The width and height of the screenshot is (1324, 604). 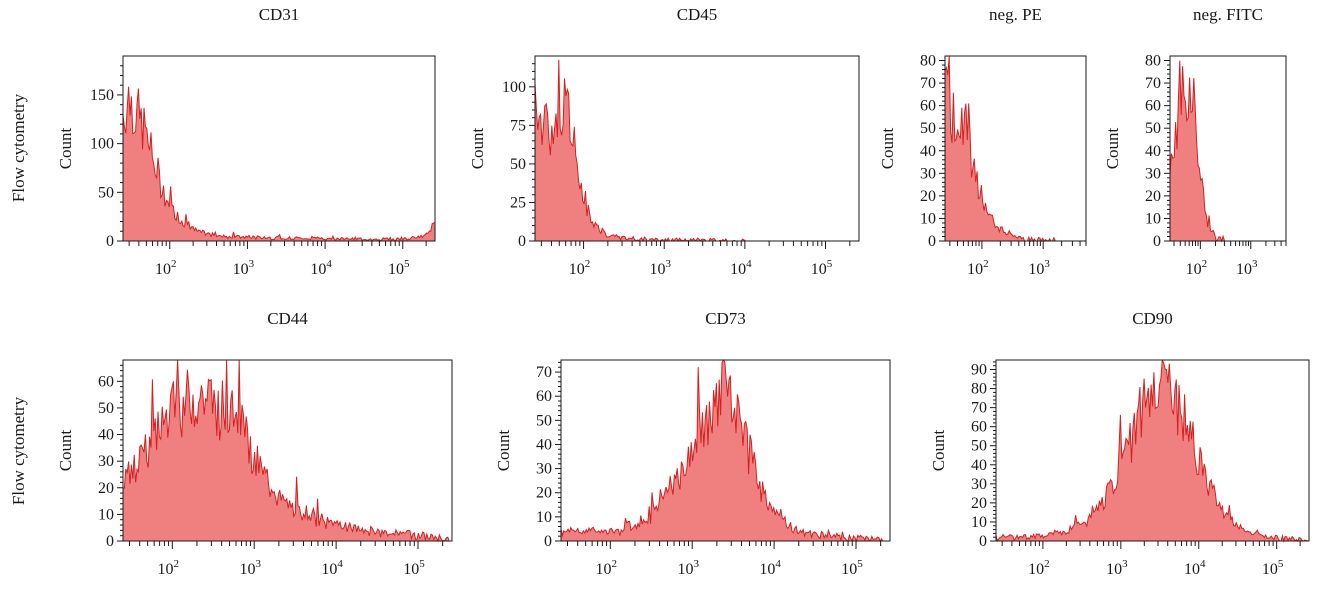 What do you see at coordinates (18, 147) in the screenshot?
I see `row-label-1: Flow cytometry` at bounding box center [18, 147].